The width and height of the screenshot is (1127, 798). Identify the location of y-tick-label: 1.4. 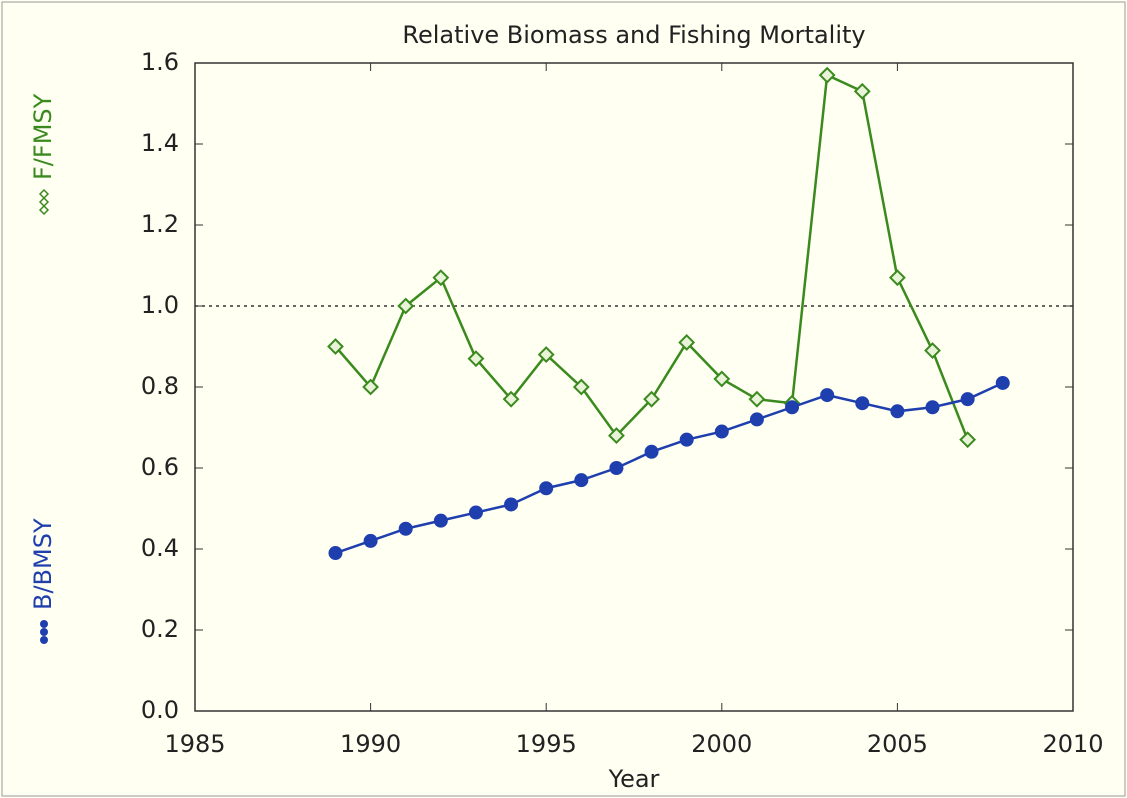
(160, 143).